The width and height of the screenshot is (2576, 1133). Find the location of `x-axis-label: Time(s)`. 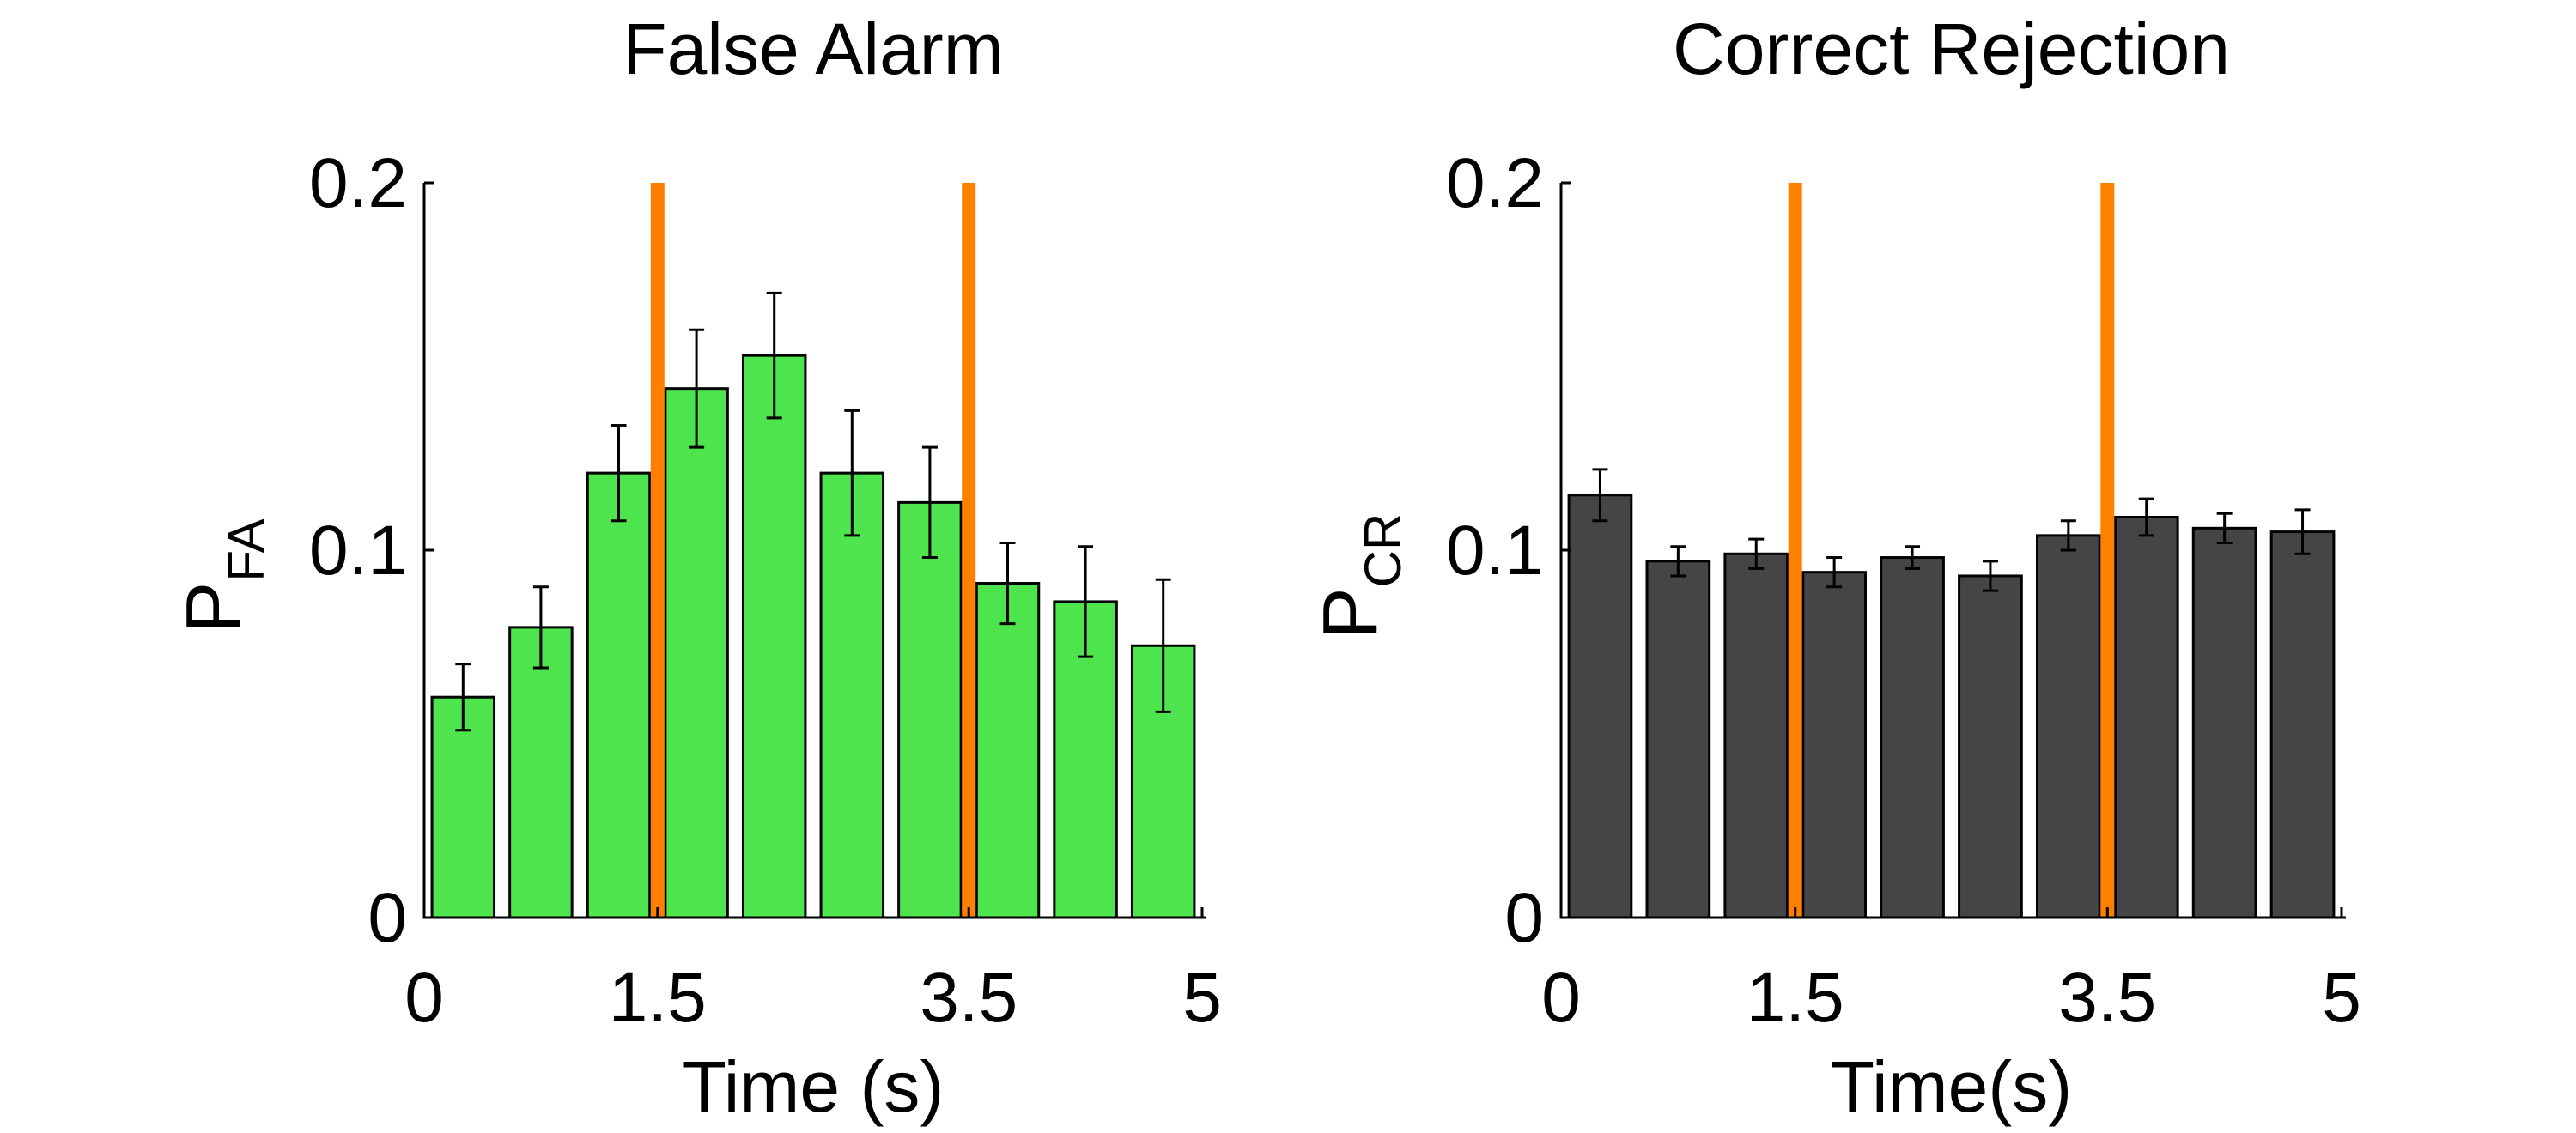

x-axis-label: Time(s) is located at coordinates (1952, 1086).